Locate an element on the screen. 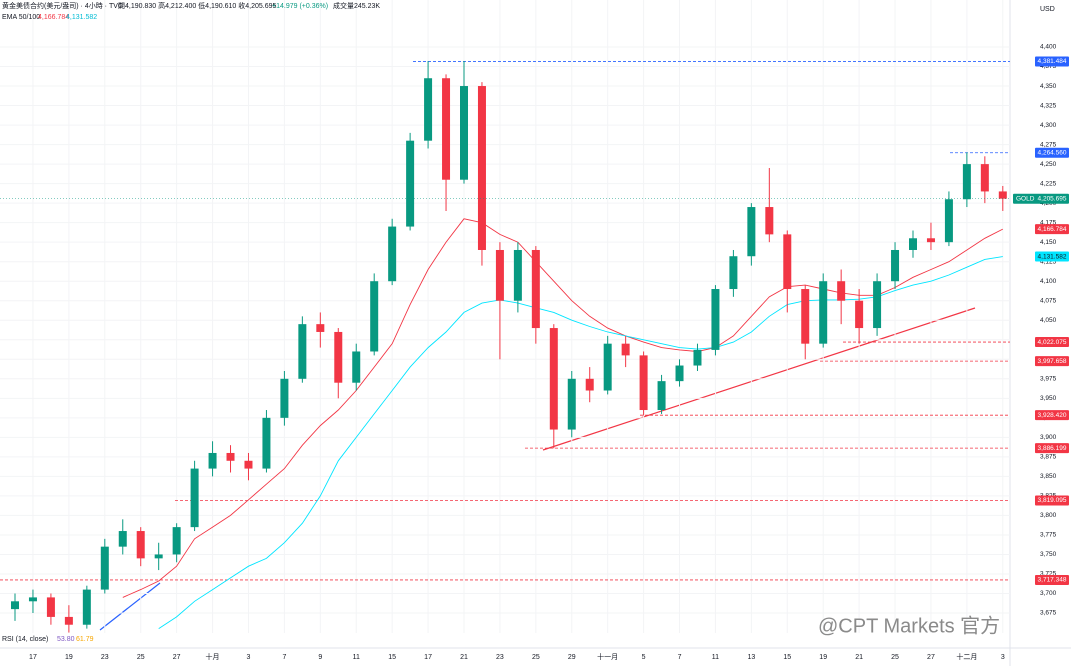 This screenshot has height=666, width=1071. x-tick-label: 十月 is located at coordinates (213, 656).